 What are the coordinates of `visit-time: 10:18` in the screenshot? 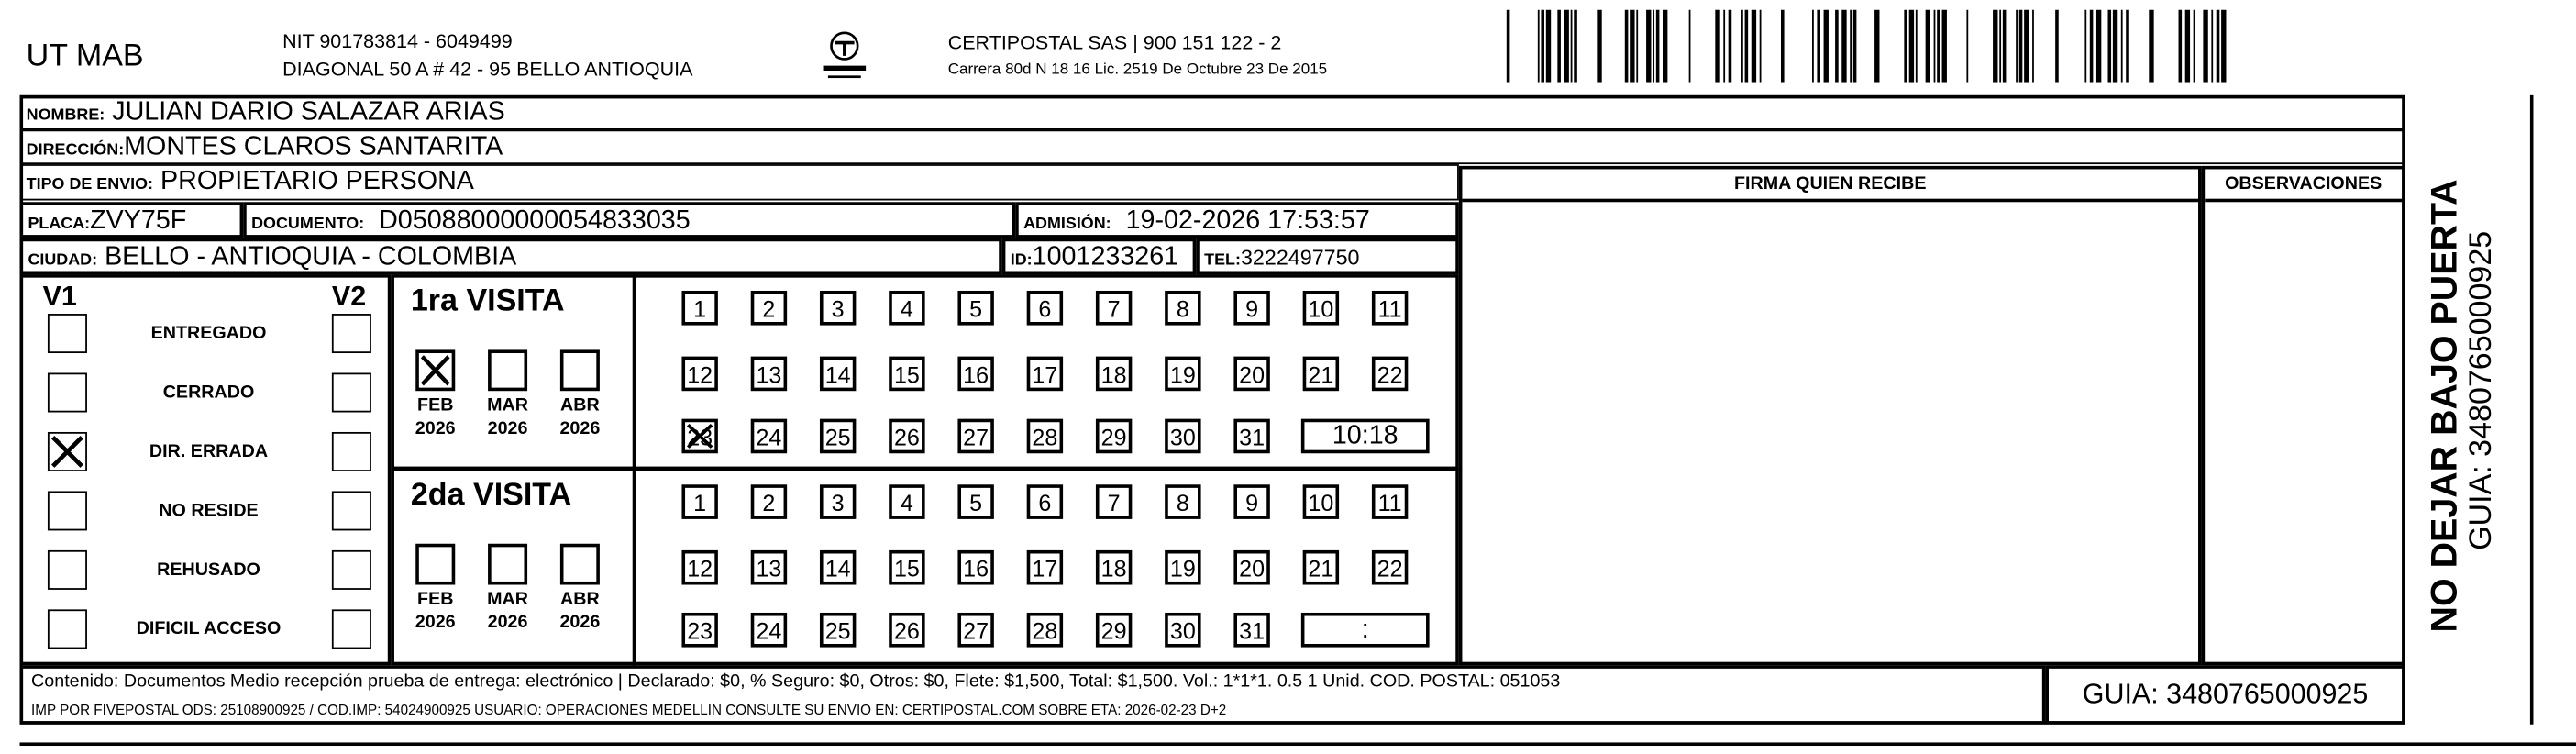 It's located at (1365, 436).